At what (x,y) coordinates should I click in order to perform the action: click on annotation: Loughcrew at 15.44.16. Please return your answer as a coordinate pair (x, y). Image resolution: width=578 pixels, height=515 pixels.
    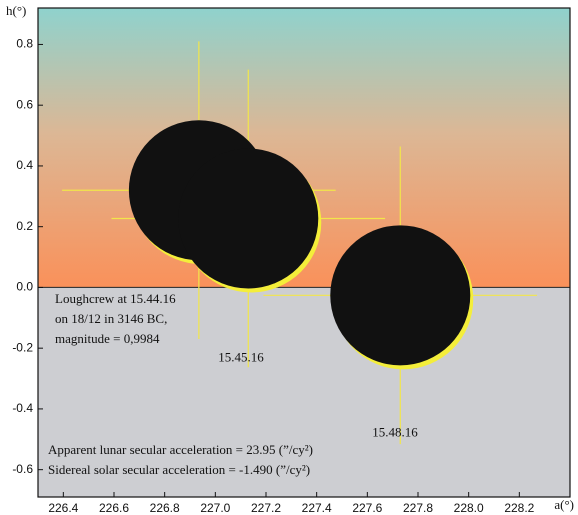
    Looking at the image, I should click on (115, 298).